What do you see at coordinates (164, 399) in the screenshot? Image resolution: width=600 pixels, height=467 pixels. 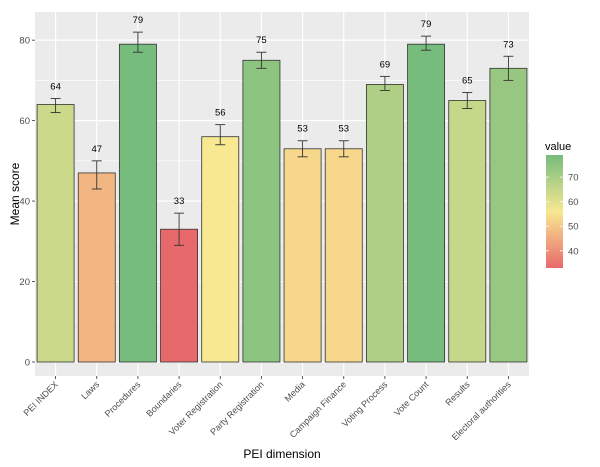 I see `x-tick-label: Boundaries` at bounding box center [164, 399].